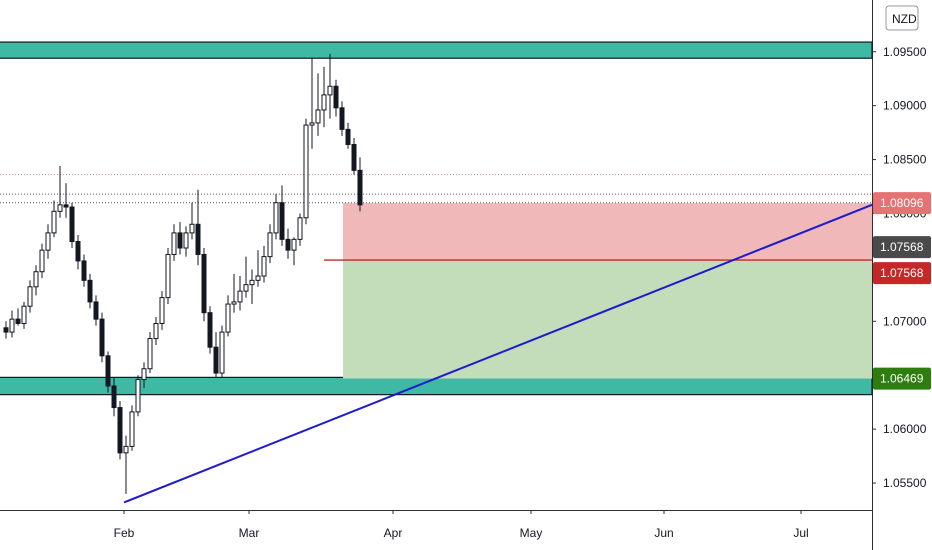 This screenshot has height=550, width=932. I want to click on badge-label: 1.07568, so click(902, 247).